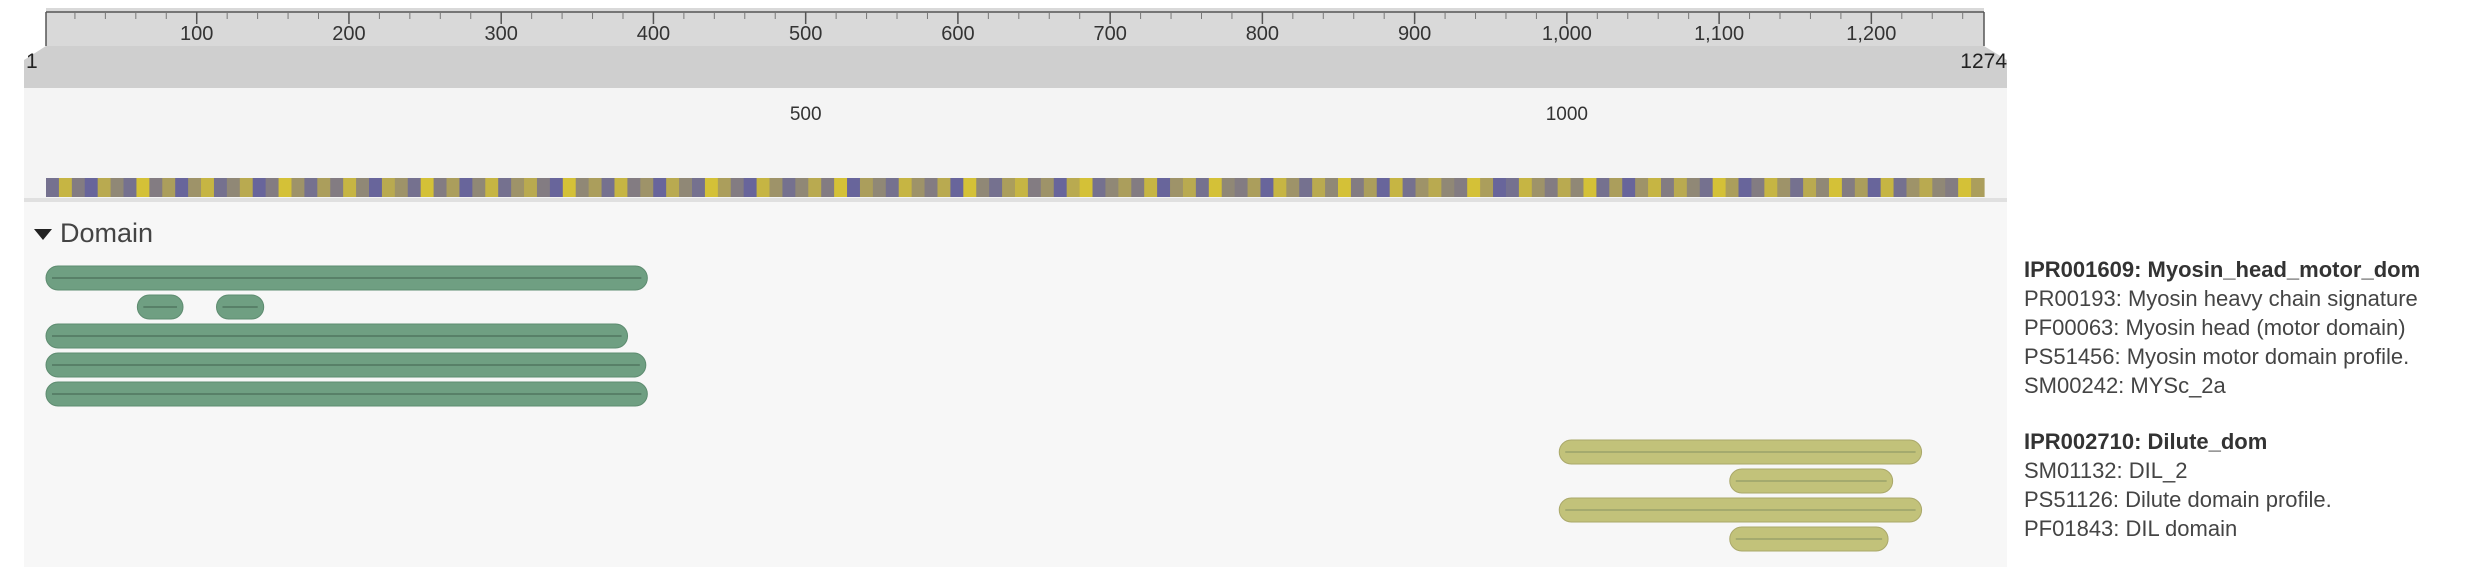 The height and width of the screenshot is (567, 2492). I want to click on label-group-header: IPR001609: Myosin_head_motor_dom, so click(2222, 269).